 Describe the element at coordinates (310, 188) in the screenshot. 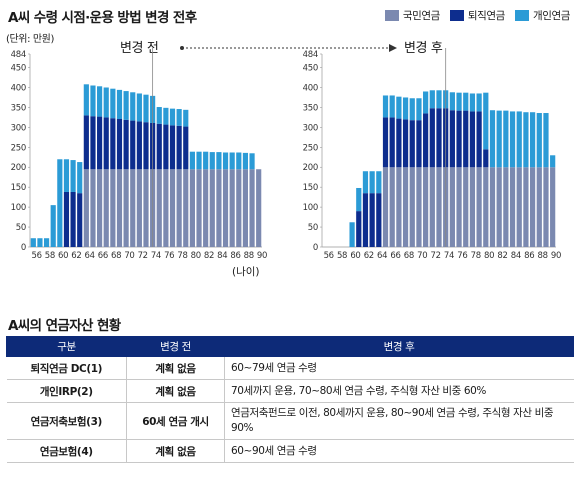

I see `y-tick-label: 150` at that location.